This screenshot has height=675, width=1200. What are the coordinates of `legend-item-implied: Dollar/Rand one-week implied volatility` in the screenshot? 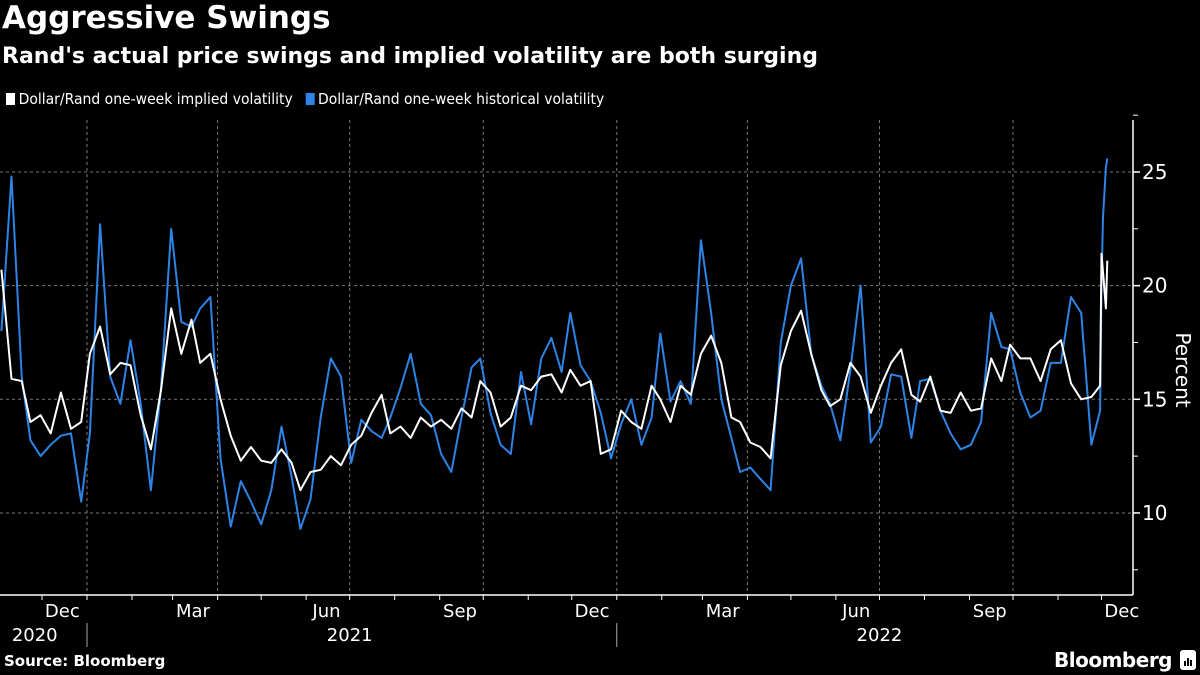 It's located at (149, 99).